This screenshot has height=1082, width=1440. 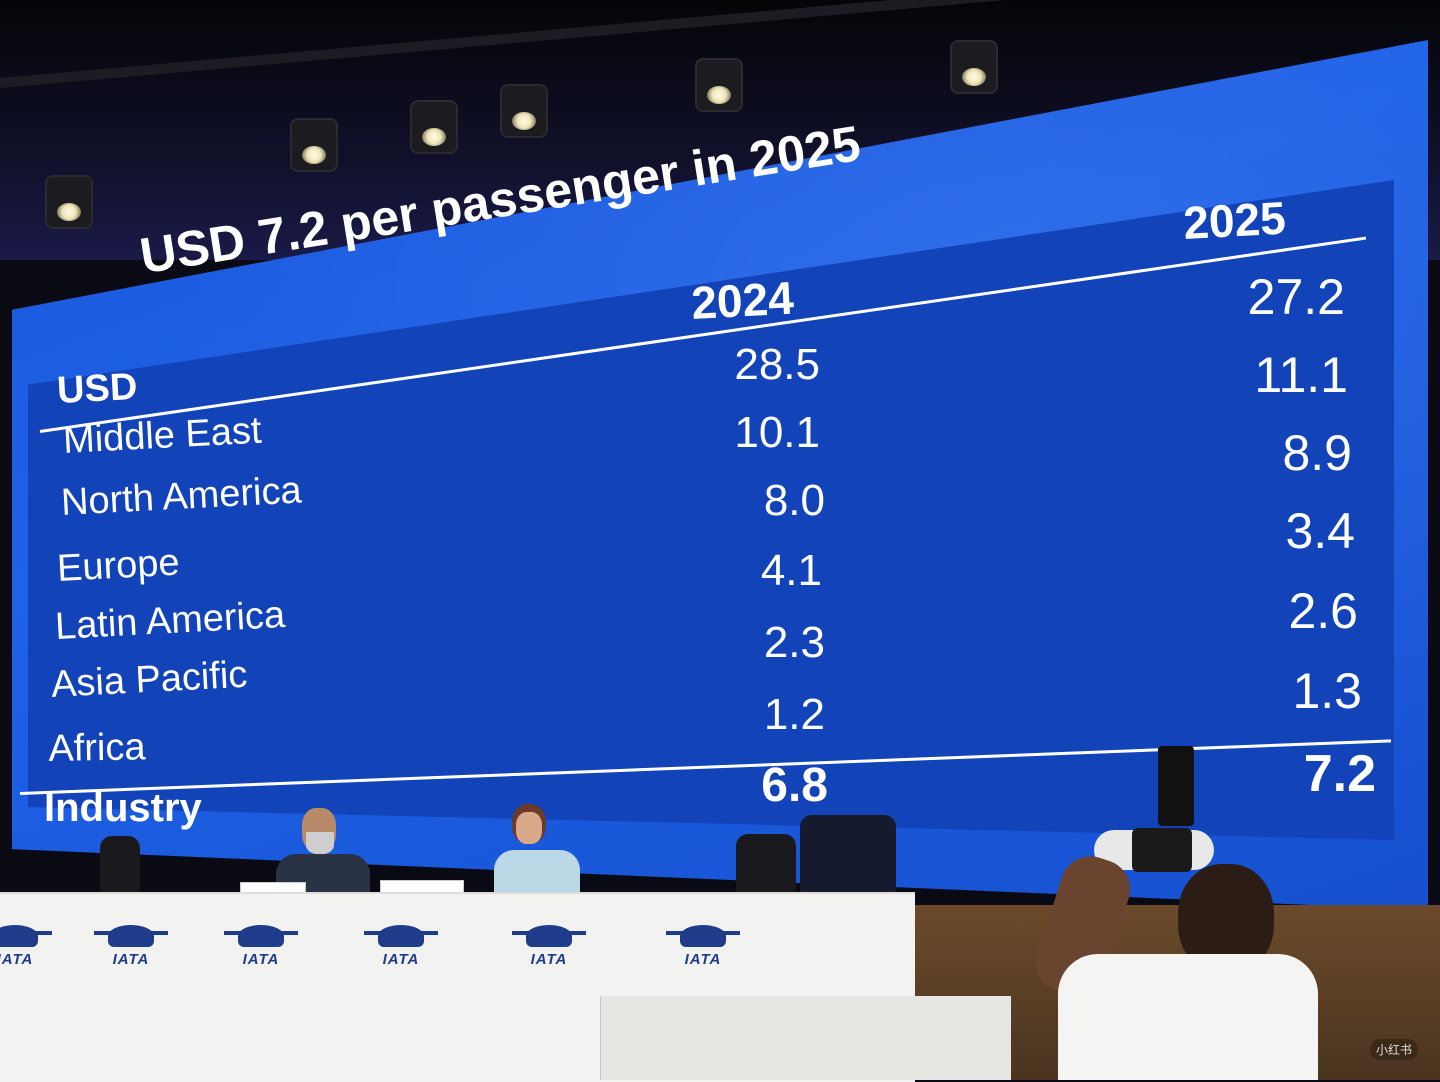 What do you see at coordinates (118, 565) in the screenshot?
I see `row-label-europe: Europe` at bounding box center [118, 565].